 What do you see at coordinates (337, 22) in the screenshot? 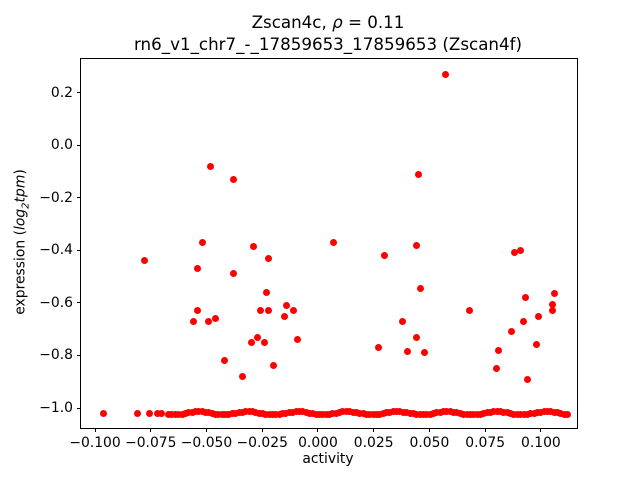
I see `title-rho-symbol: ρ` at bounding box center [337, 22].